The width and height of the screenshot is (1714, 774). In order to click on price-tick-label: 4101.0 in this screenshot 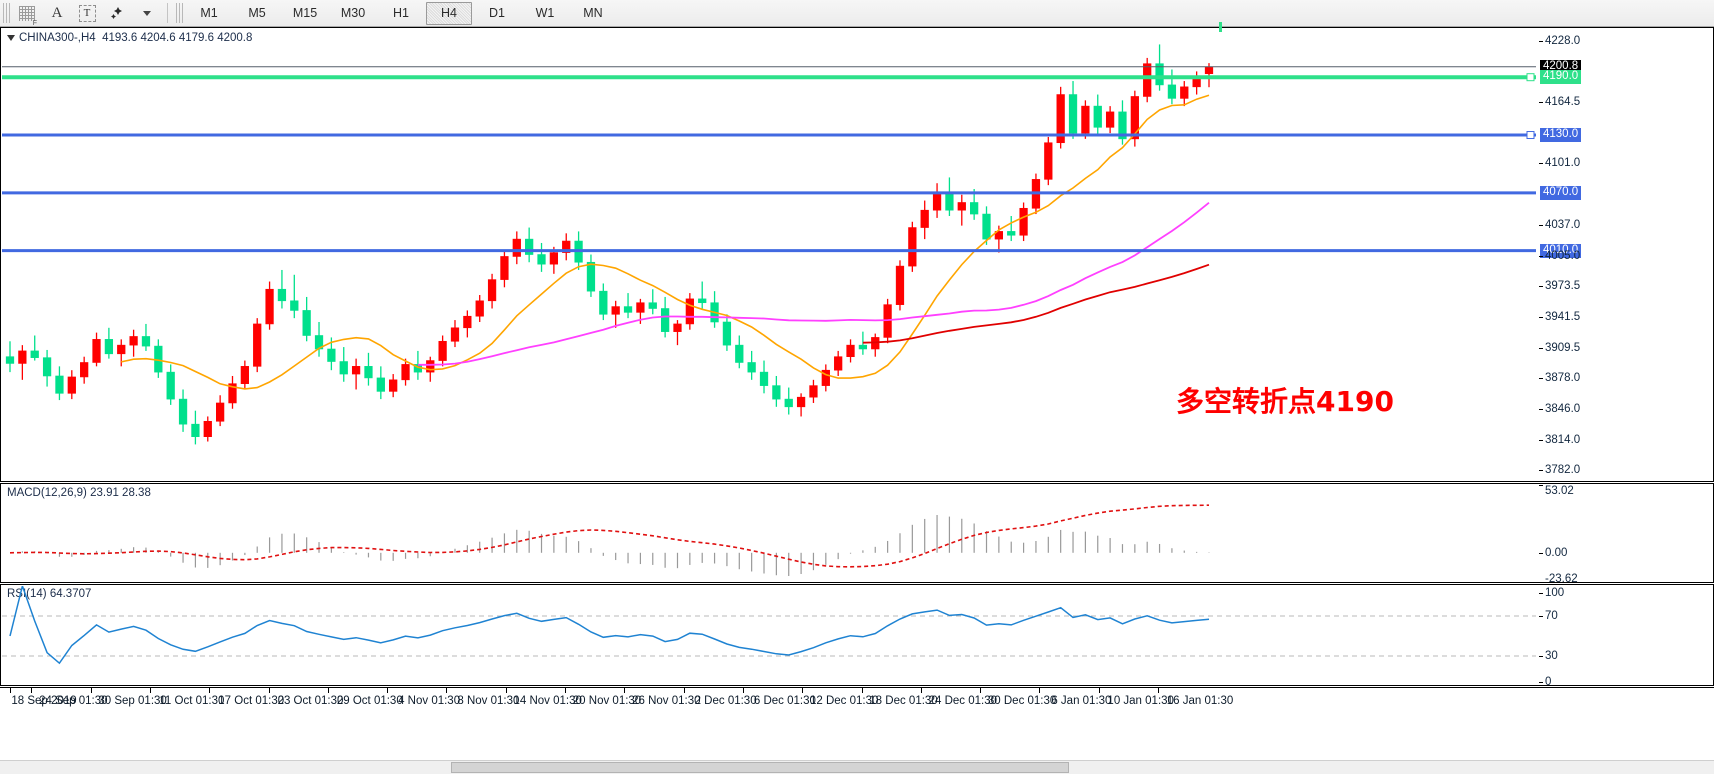, I will do `click(1563, 162)`.